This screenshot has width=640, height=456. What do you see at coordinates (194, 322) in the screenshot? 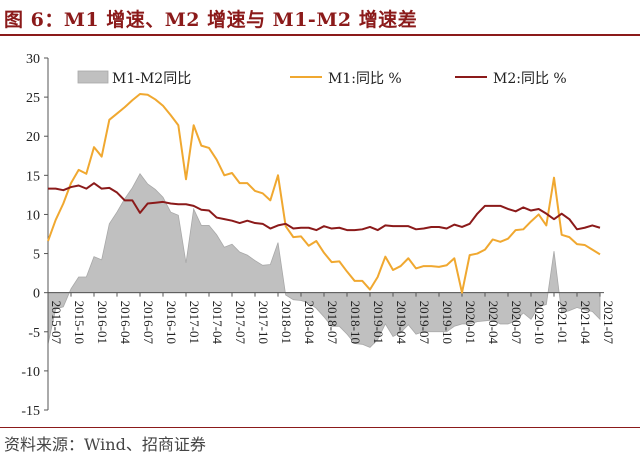
I see `x-tick-label: 2017-01` at bounding box center [194, 322].